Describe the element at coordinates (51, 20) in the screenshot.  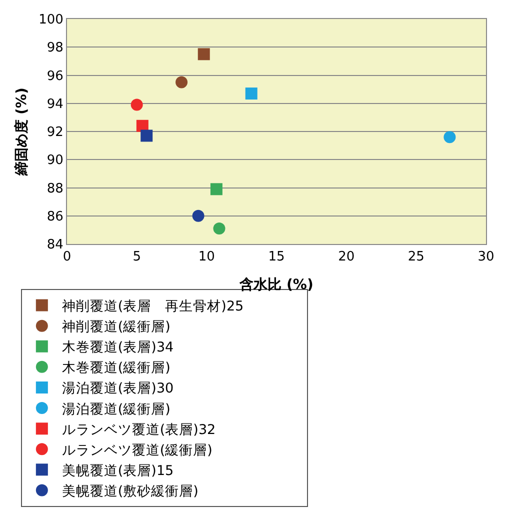
I see `y-tick-label: 100` at that location.